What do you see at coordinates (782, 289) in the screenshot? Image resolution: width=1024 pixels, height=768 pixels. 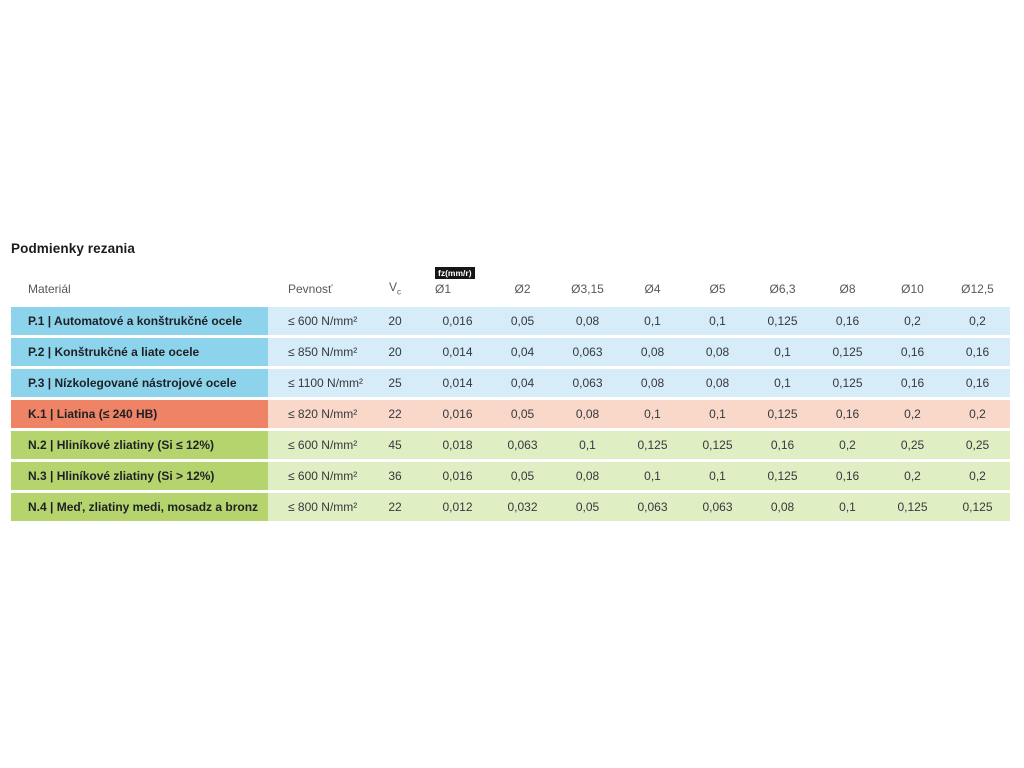 I see `col-header-d6: Ø6,3` at bounding box center [782, 289].